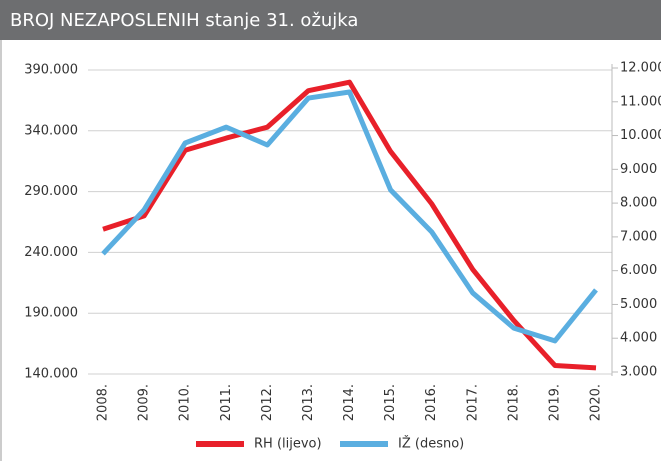 Image resolution: width=661 pixels, height=461 pixels. Describe the element at coordinates (513, 402) in the screenshot. I see `x-tick-label: 2018.` at that location.